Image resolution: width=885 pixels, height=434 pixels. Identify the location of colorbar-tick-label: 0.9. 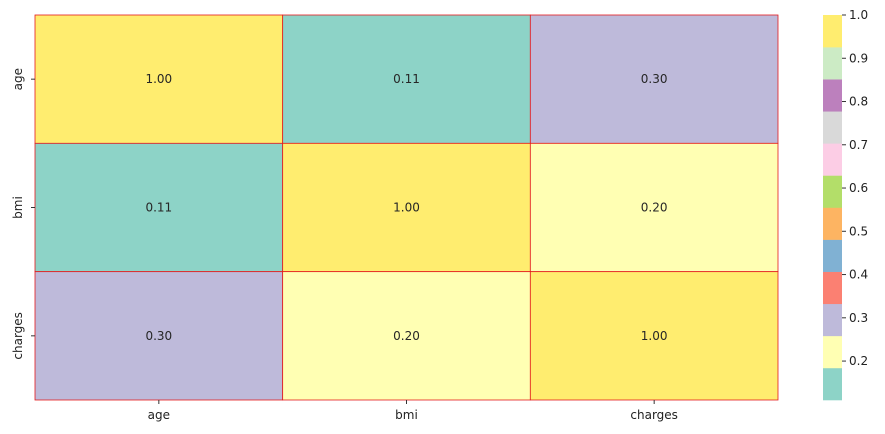
(858, 58).